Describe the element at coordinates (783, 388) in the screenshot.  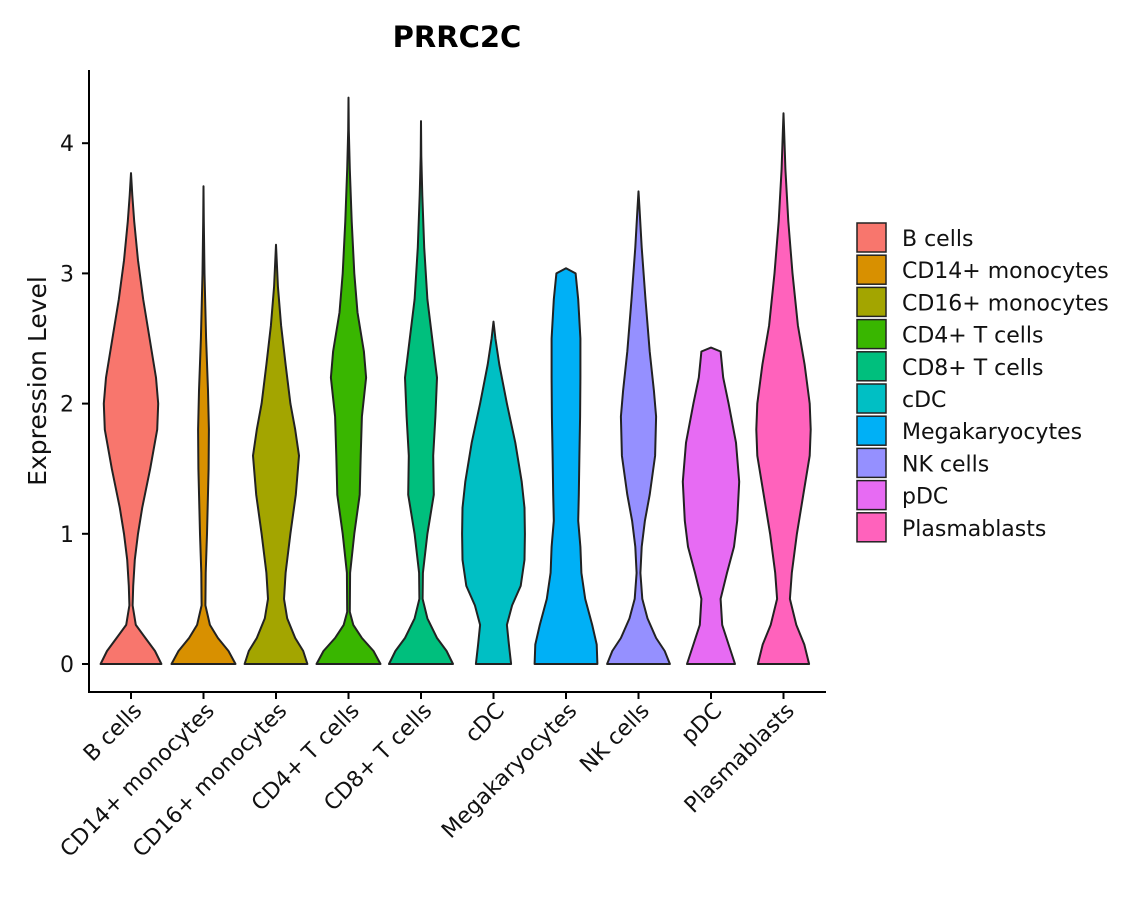
I see `violin-plasmablasts` at that location.